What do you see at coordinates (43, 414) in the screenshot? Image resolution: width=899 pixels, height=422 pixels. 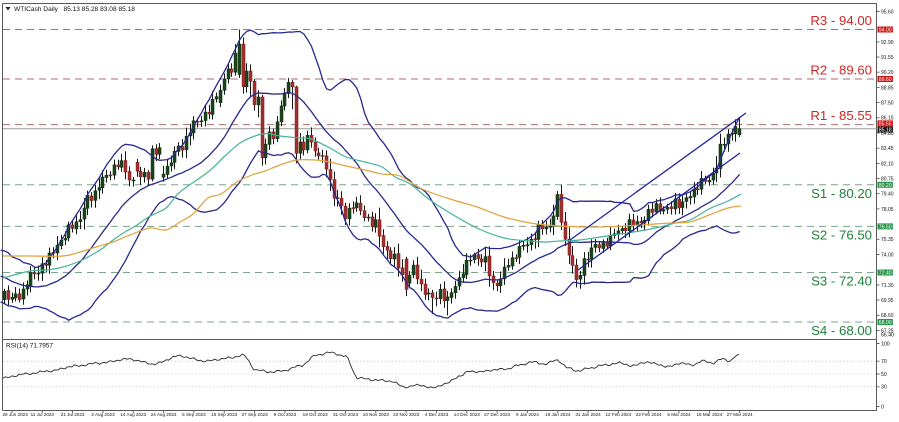 I see `svg-text: 11 Jul 2023` at bounding box center [43, 414].